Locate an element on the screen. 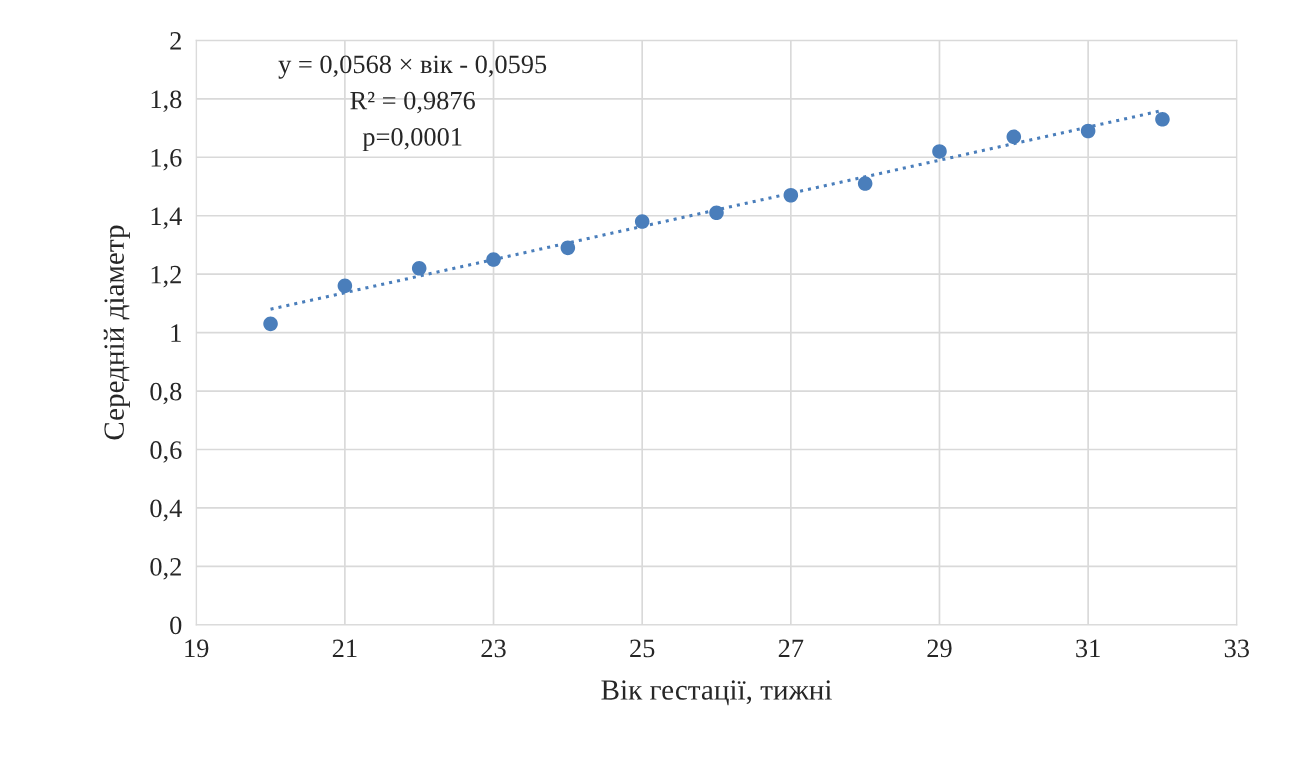 This screenshot has height=762, width=1291. x-tick-label: 31 is located at coordinates (1088, 648).